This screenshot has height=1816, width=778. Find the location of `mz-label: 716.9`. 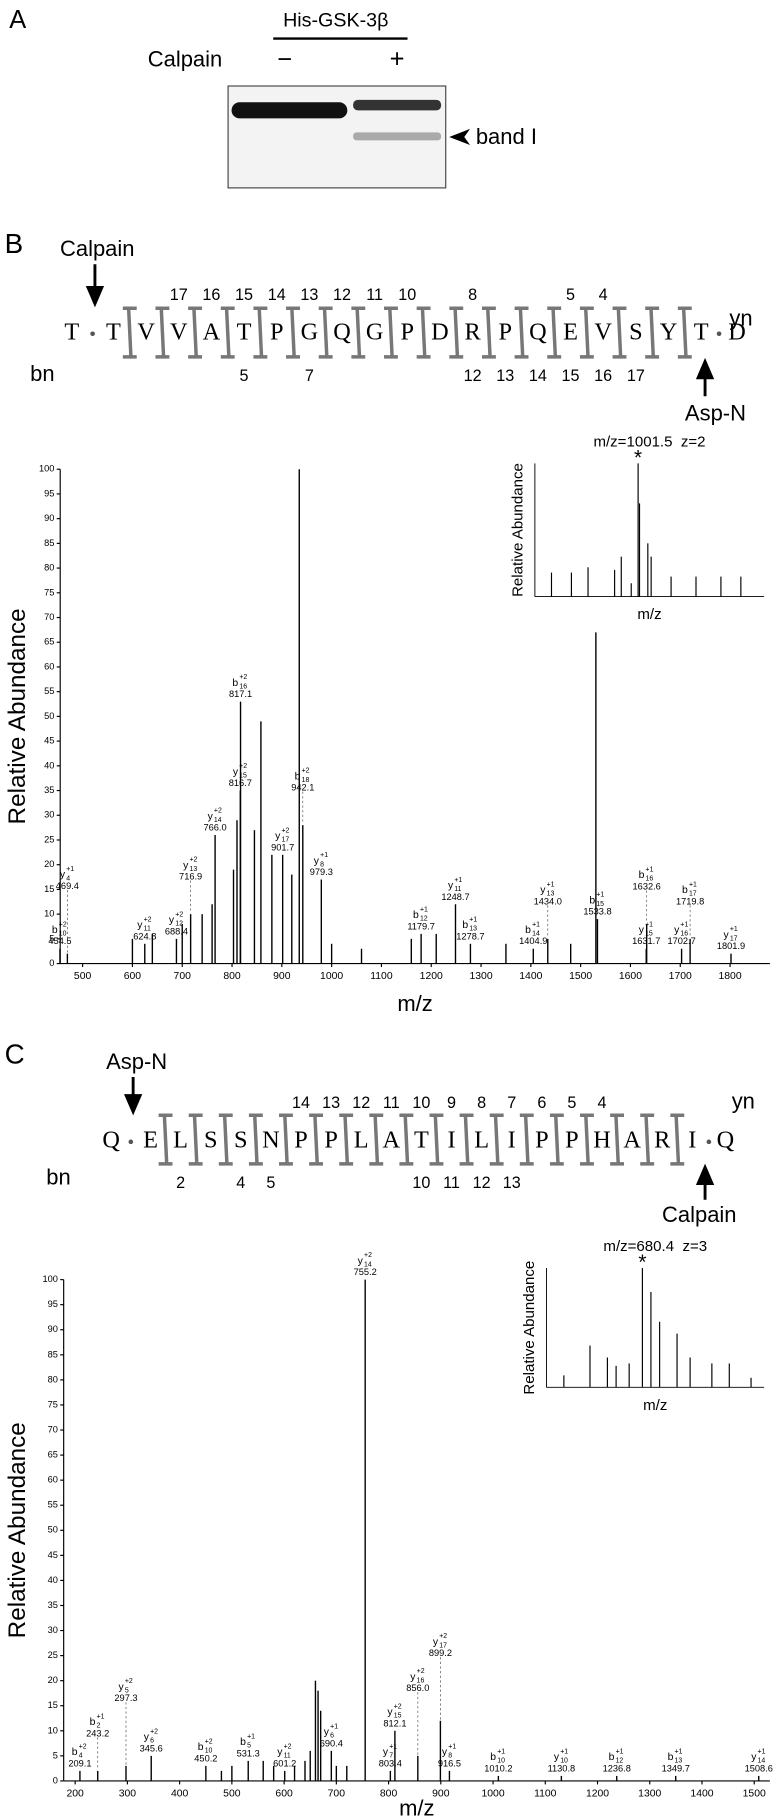

mz-label: 716.9 is located at coordinates (190, 877).